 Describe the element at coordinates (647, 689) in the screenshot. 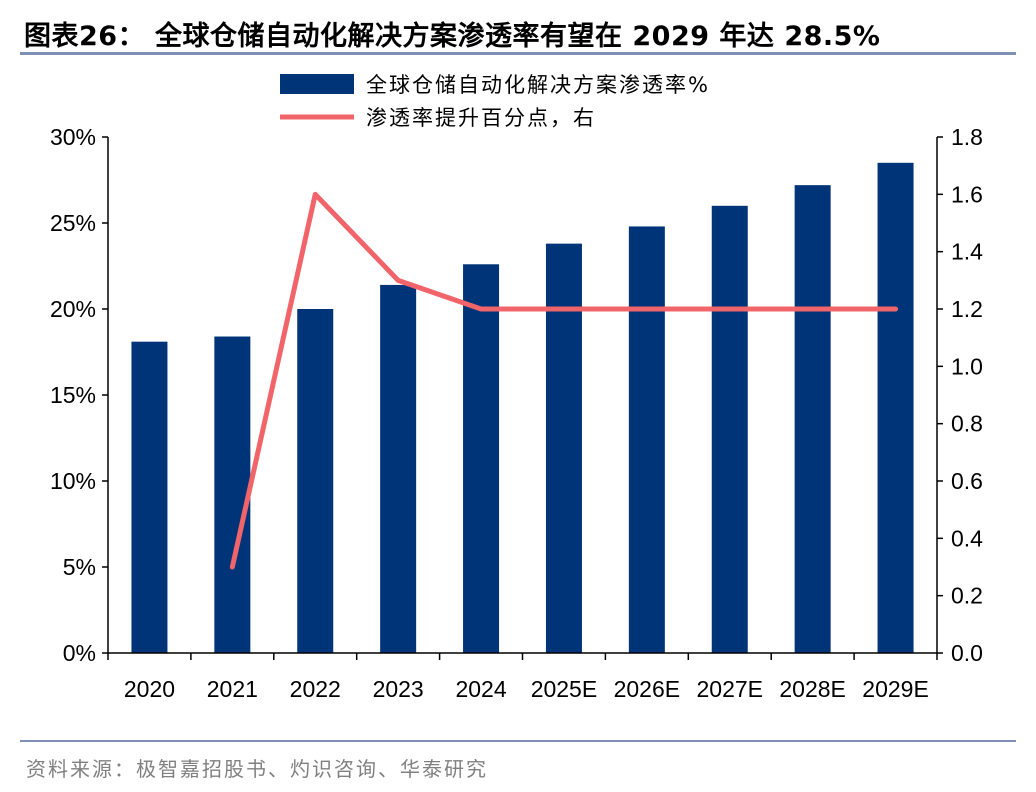

I see `x-tick-label: 2026E` at that location.